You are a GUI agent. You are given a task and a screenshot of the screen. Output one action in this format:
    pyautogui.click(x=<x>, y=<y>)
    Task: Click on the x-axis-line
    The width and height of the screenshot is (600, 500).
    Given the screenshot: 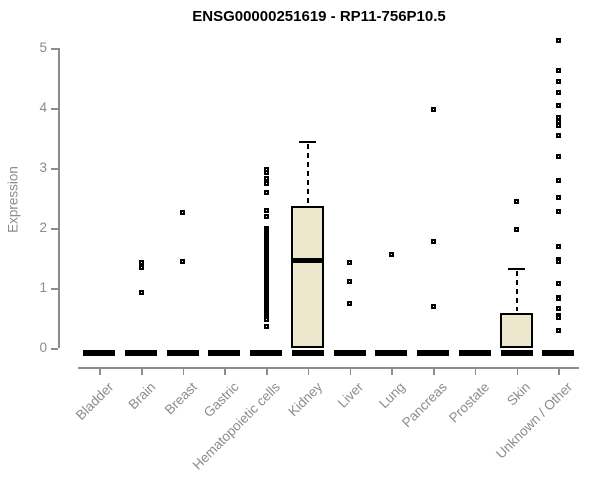 What is the action you would take?
    pyautogui.click(x=329, y=368)
    